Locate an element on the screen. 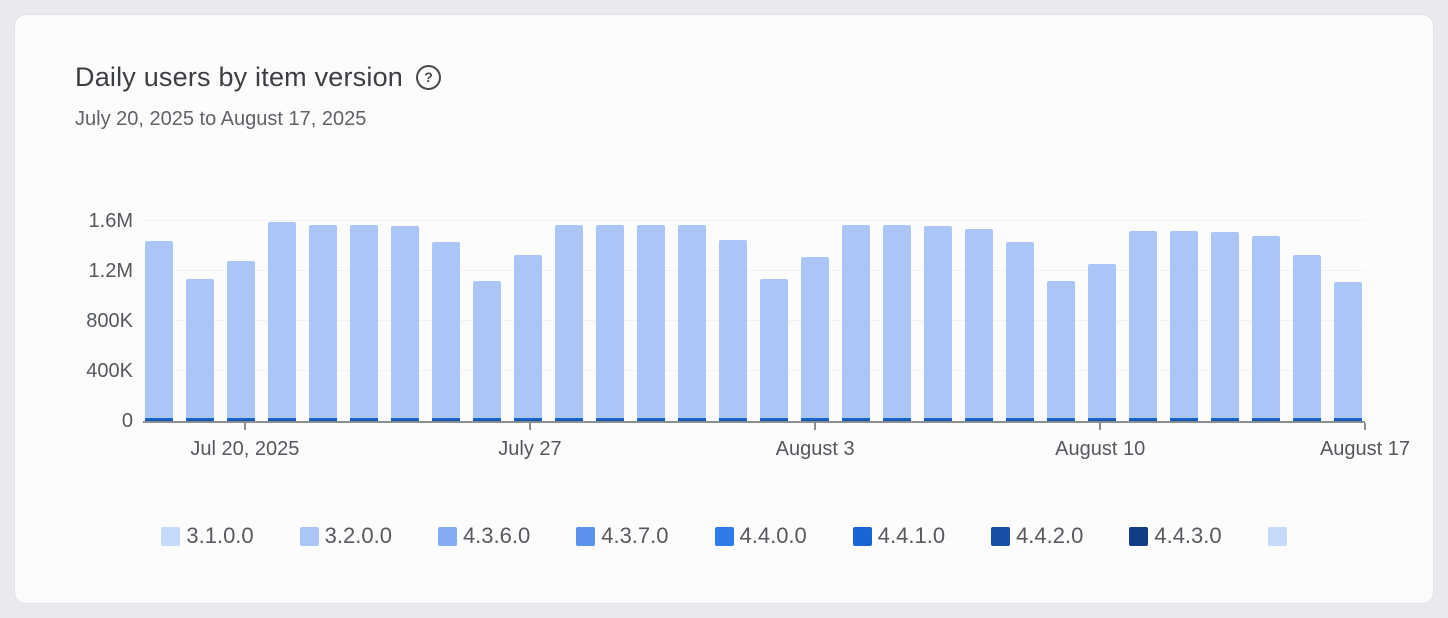 This screenshot has height=618, width=1448. x-axis-label: July 27 is located at coordinates (530, 449).